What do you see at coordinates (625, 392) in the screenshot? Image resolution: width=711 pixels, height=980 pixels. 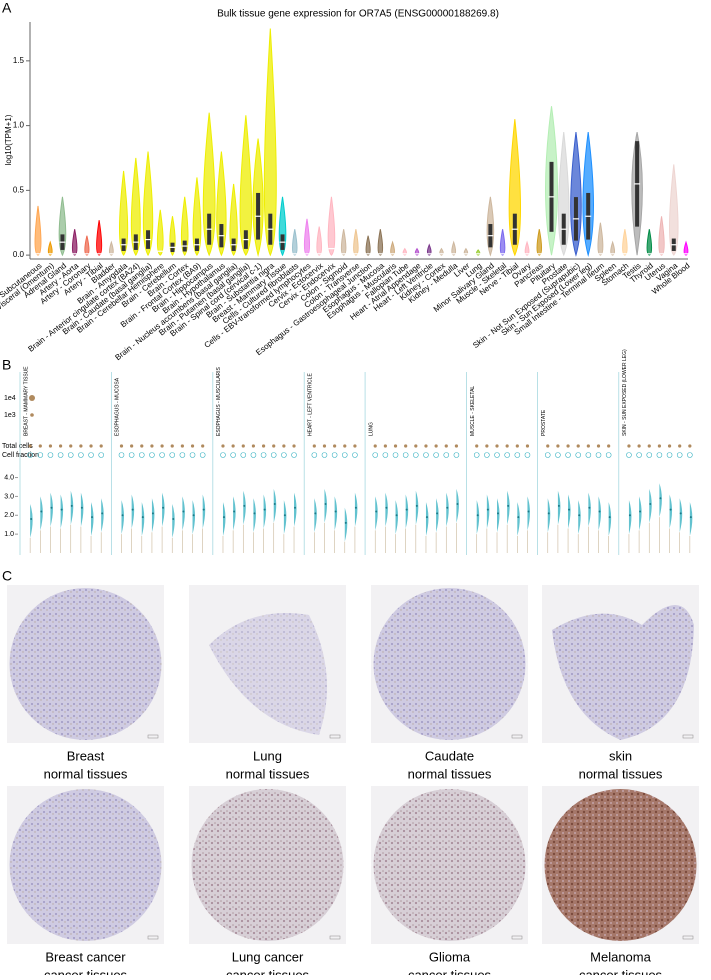 I see `group-label: SKIN - SUN EXPOSED (LOWER LEG)` at bounding box center [625, 392].